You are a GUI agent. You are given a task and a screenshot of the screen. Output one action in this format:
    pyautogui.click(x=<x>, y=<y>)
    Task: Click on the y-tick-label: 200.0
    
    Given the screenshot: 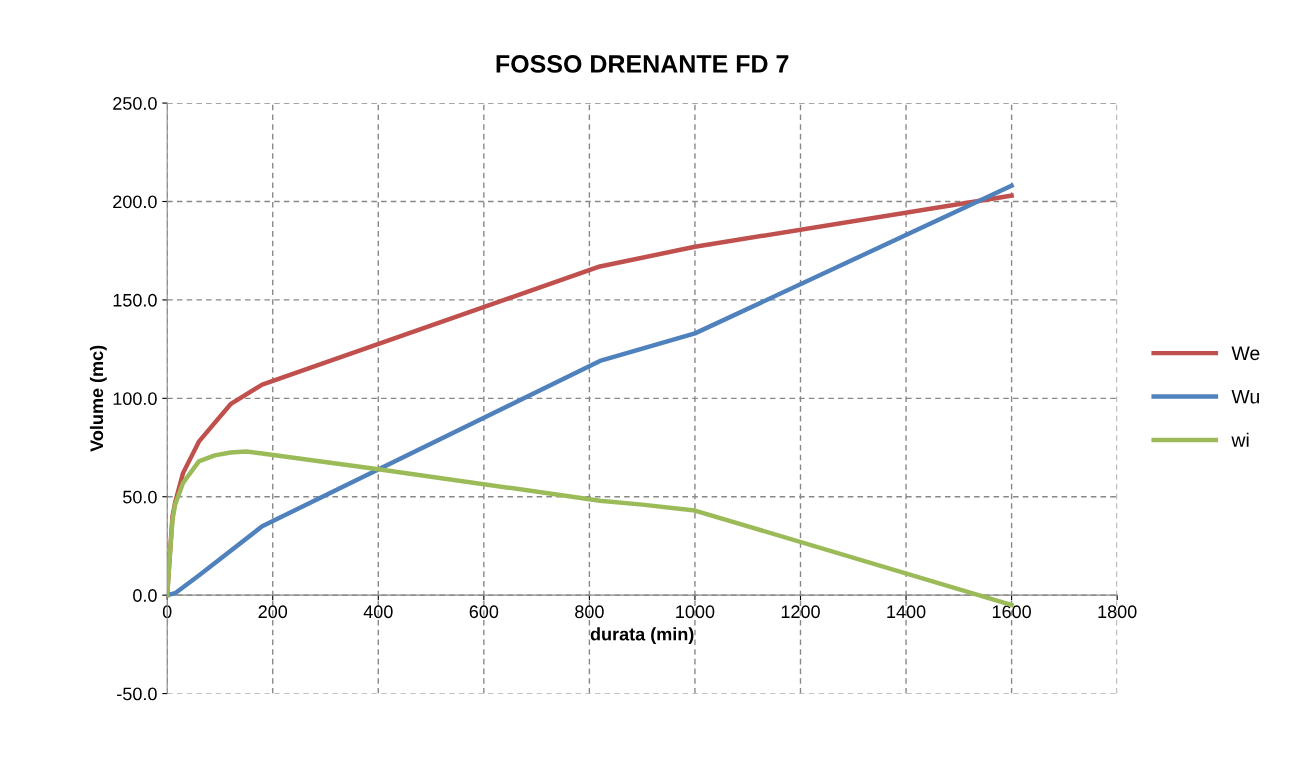 What is the action you would take?
    pyautogui.click(x=135, y=202)
    